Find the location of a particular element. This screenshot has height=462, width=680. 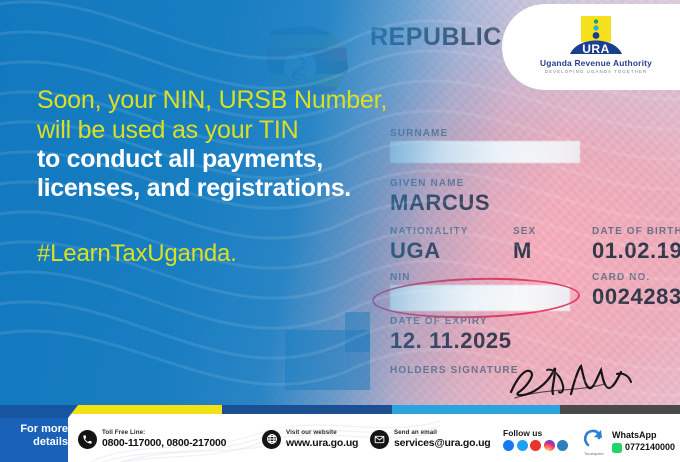

contact-website: Visit our website www.ura.go.ug is located at coordinates (310, 439).